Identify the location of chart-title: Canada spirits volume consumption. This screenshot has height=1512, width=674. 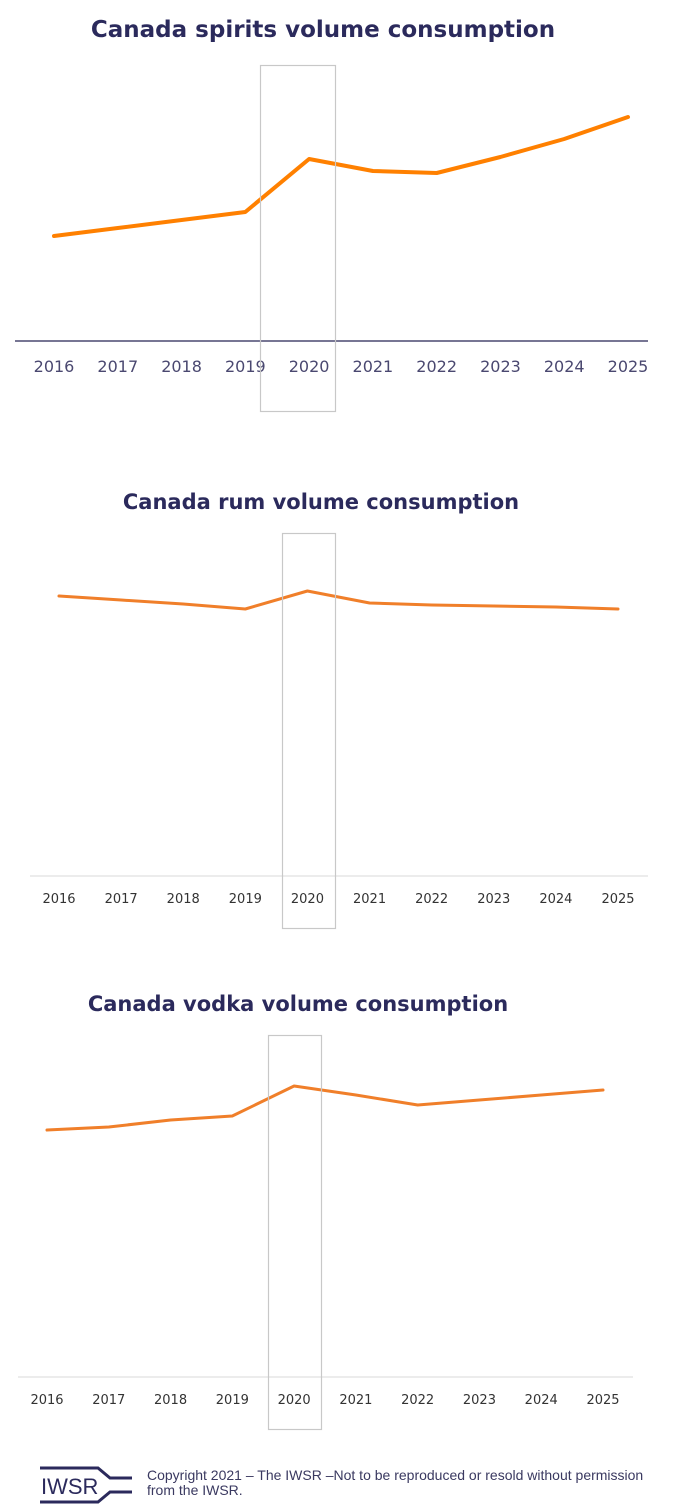
(323, 30).